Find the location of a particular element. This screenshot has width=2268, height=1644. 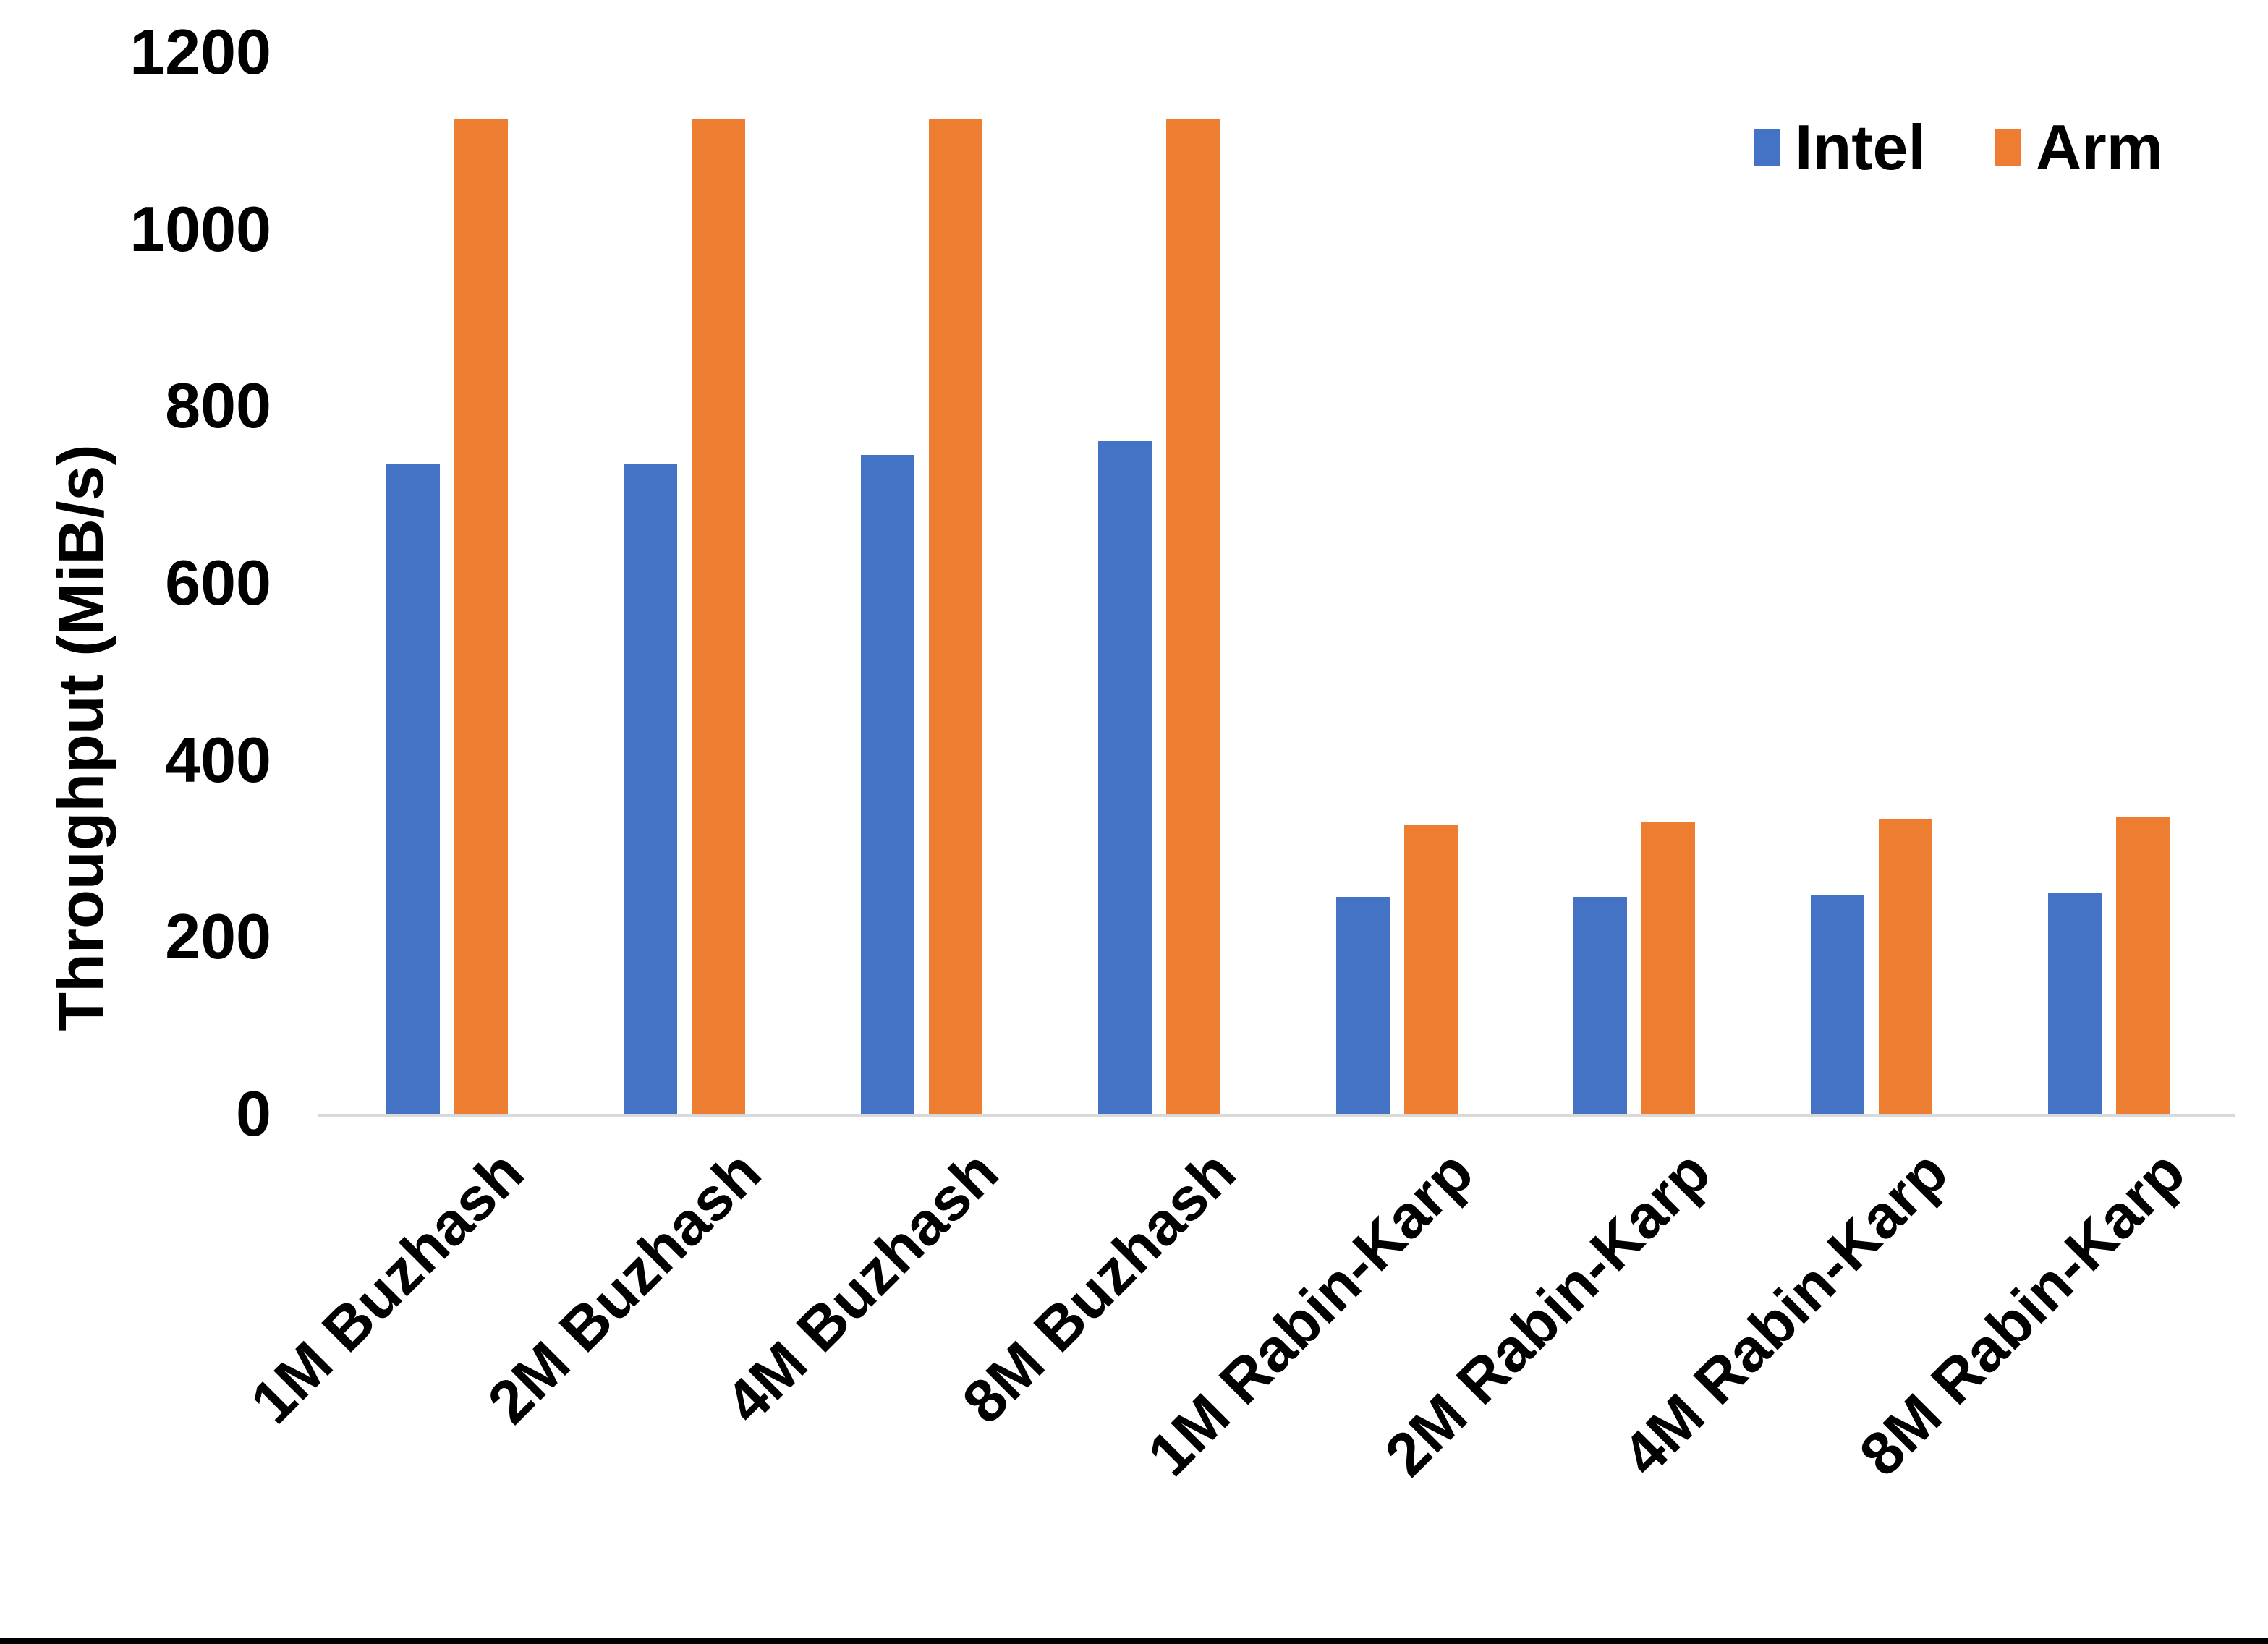

bar-intel-8m-buzhash is located at coordinates (1125, 777).